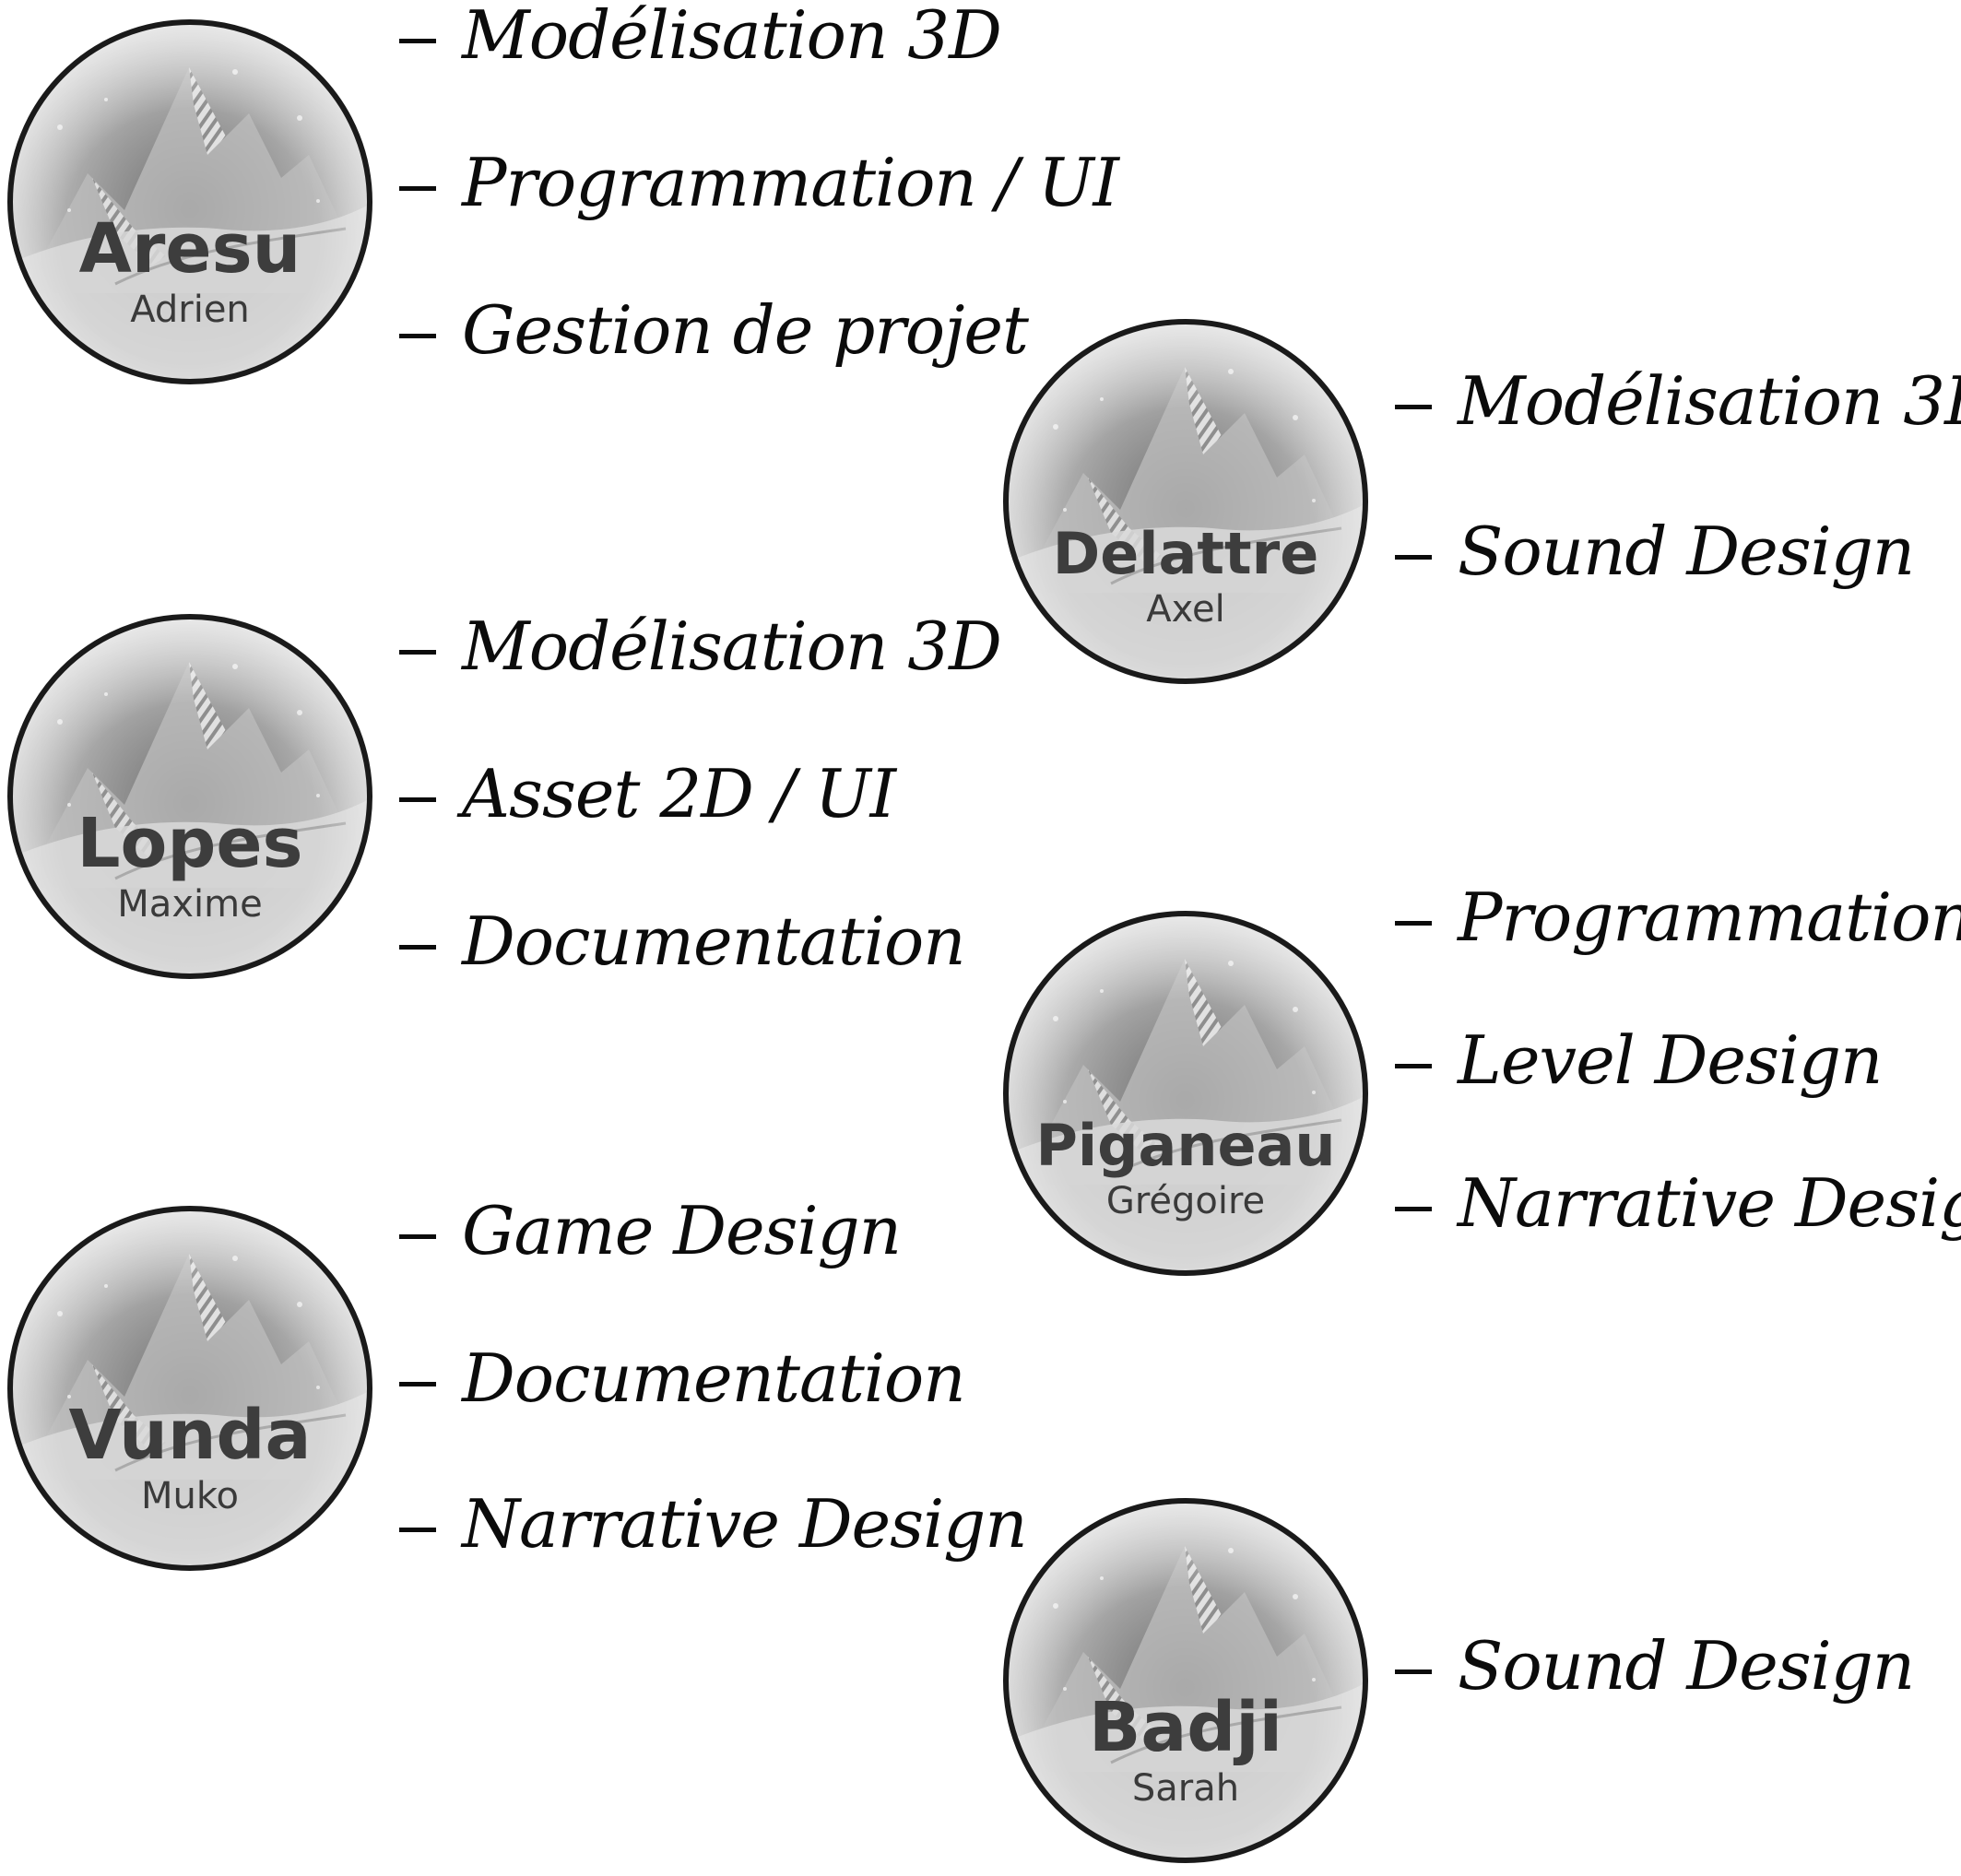 The height and width of the screenshot is (1876, 1961). I want to click on team-badge: Aresu Adrien, so click(190, 202).